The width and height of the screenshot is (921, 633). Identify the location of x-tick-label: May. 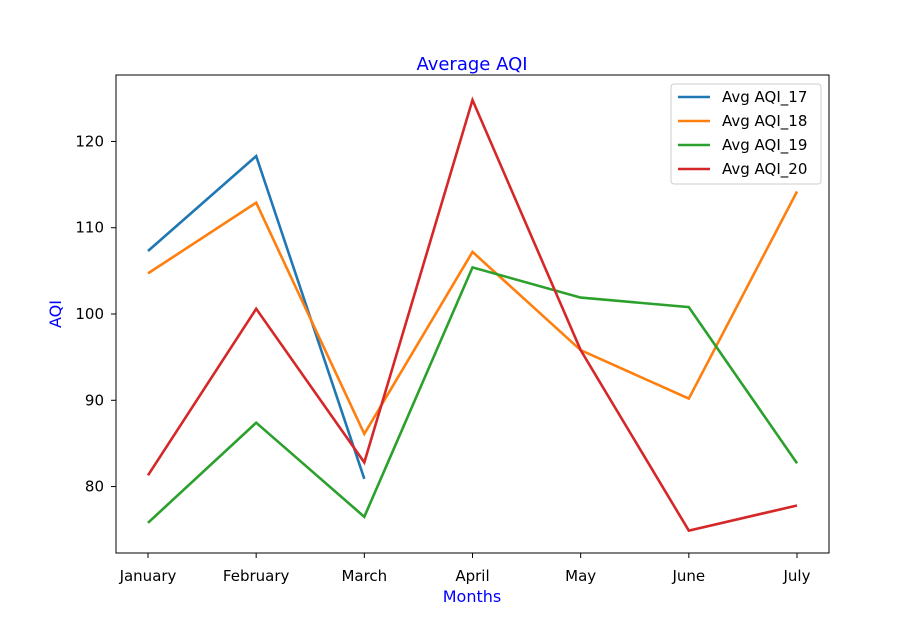
(580, 576).